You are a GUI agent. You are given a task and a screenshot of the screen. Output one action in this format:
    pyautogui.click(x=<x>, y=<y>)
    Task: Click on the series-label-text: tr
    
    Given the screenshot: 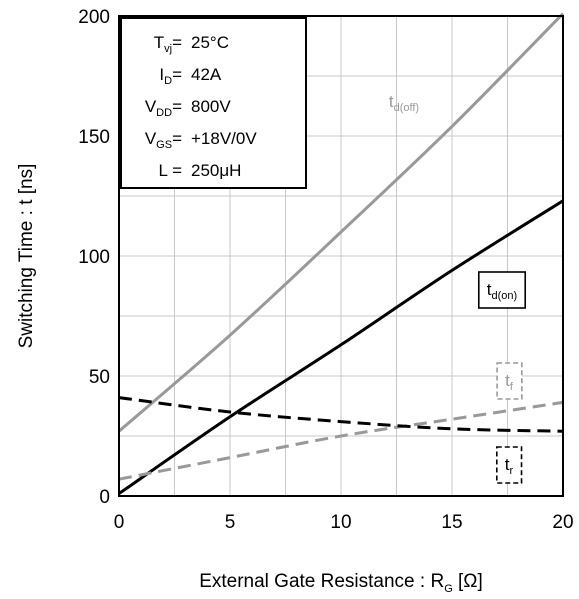 What is the action you would take?
    pyautogui.click(x=509, y=466)
    